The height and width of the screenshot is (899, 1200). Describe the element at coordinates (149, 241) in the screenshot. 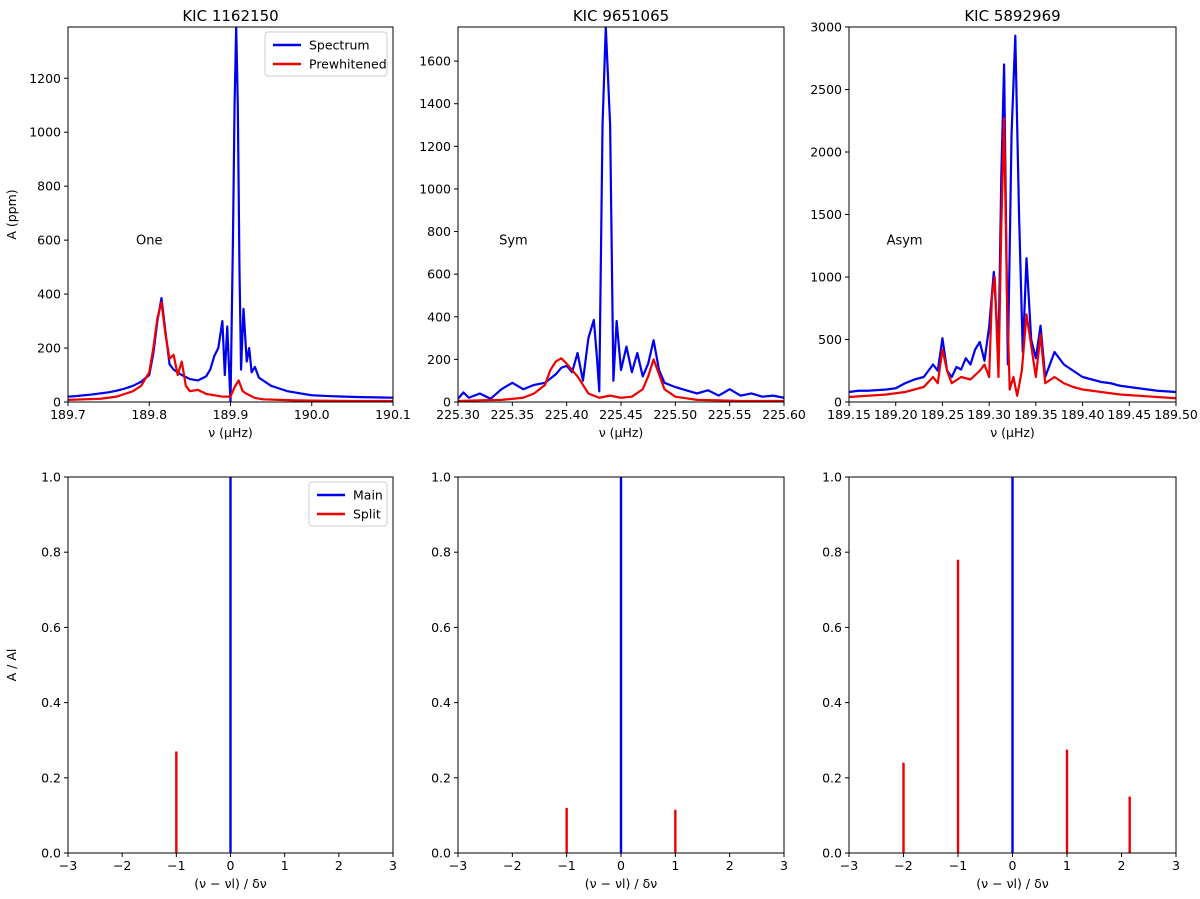

I see `case-annotation: One` at that location.